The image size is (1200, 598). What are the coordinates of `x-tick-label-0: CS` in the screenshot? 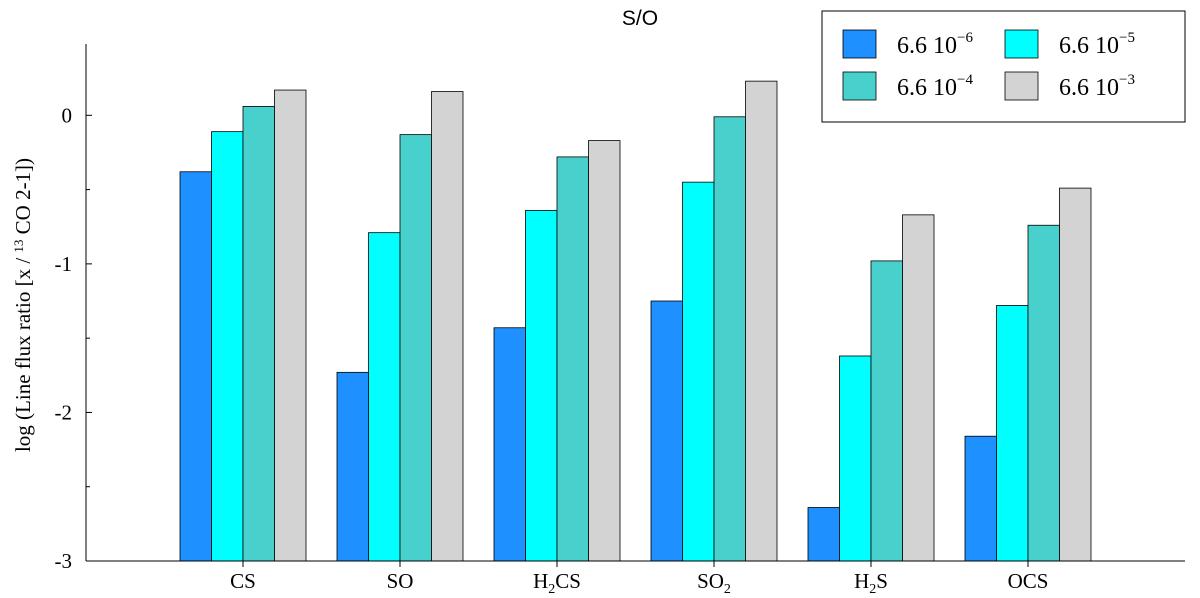 It's located at (243, 581).